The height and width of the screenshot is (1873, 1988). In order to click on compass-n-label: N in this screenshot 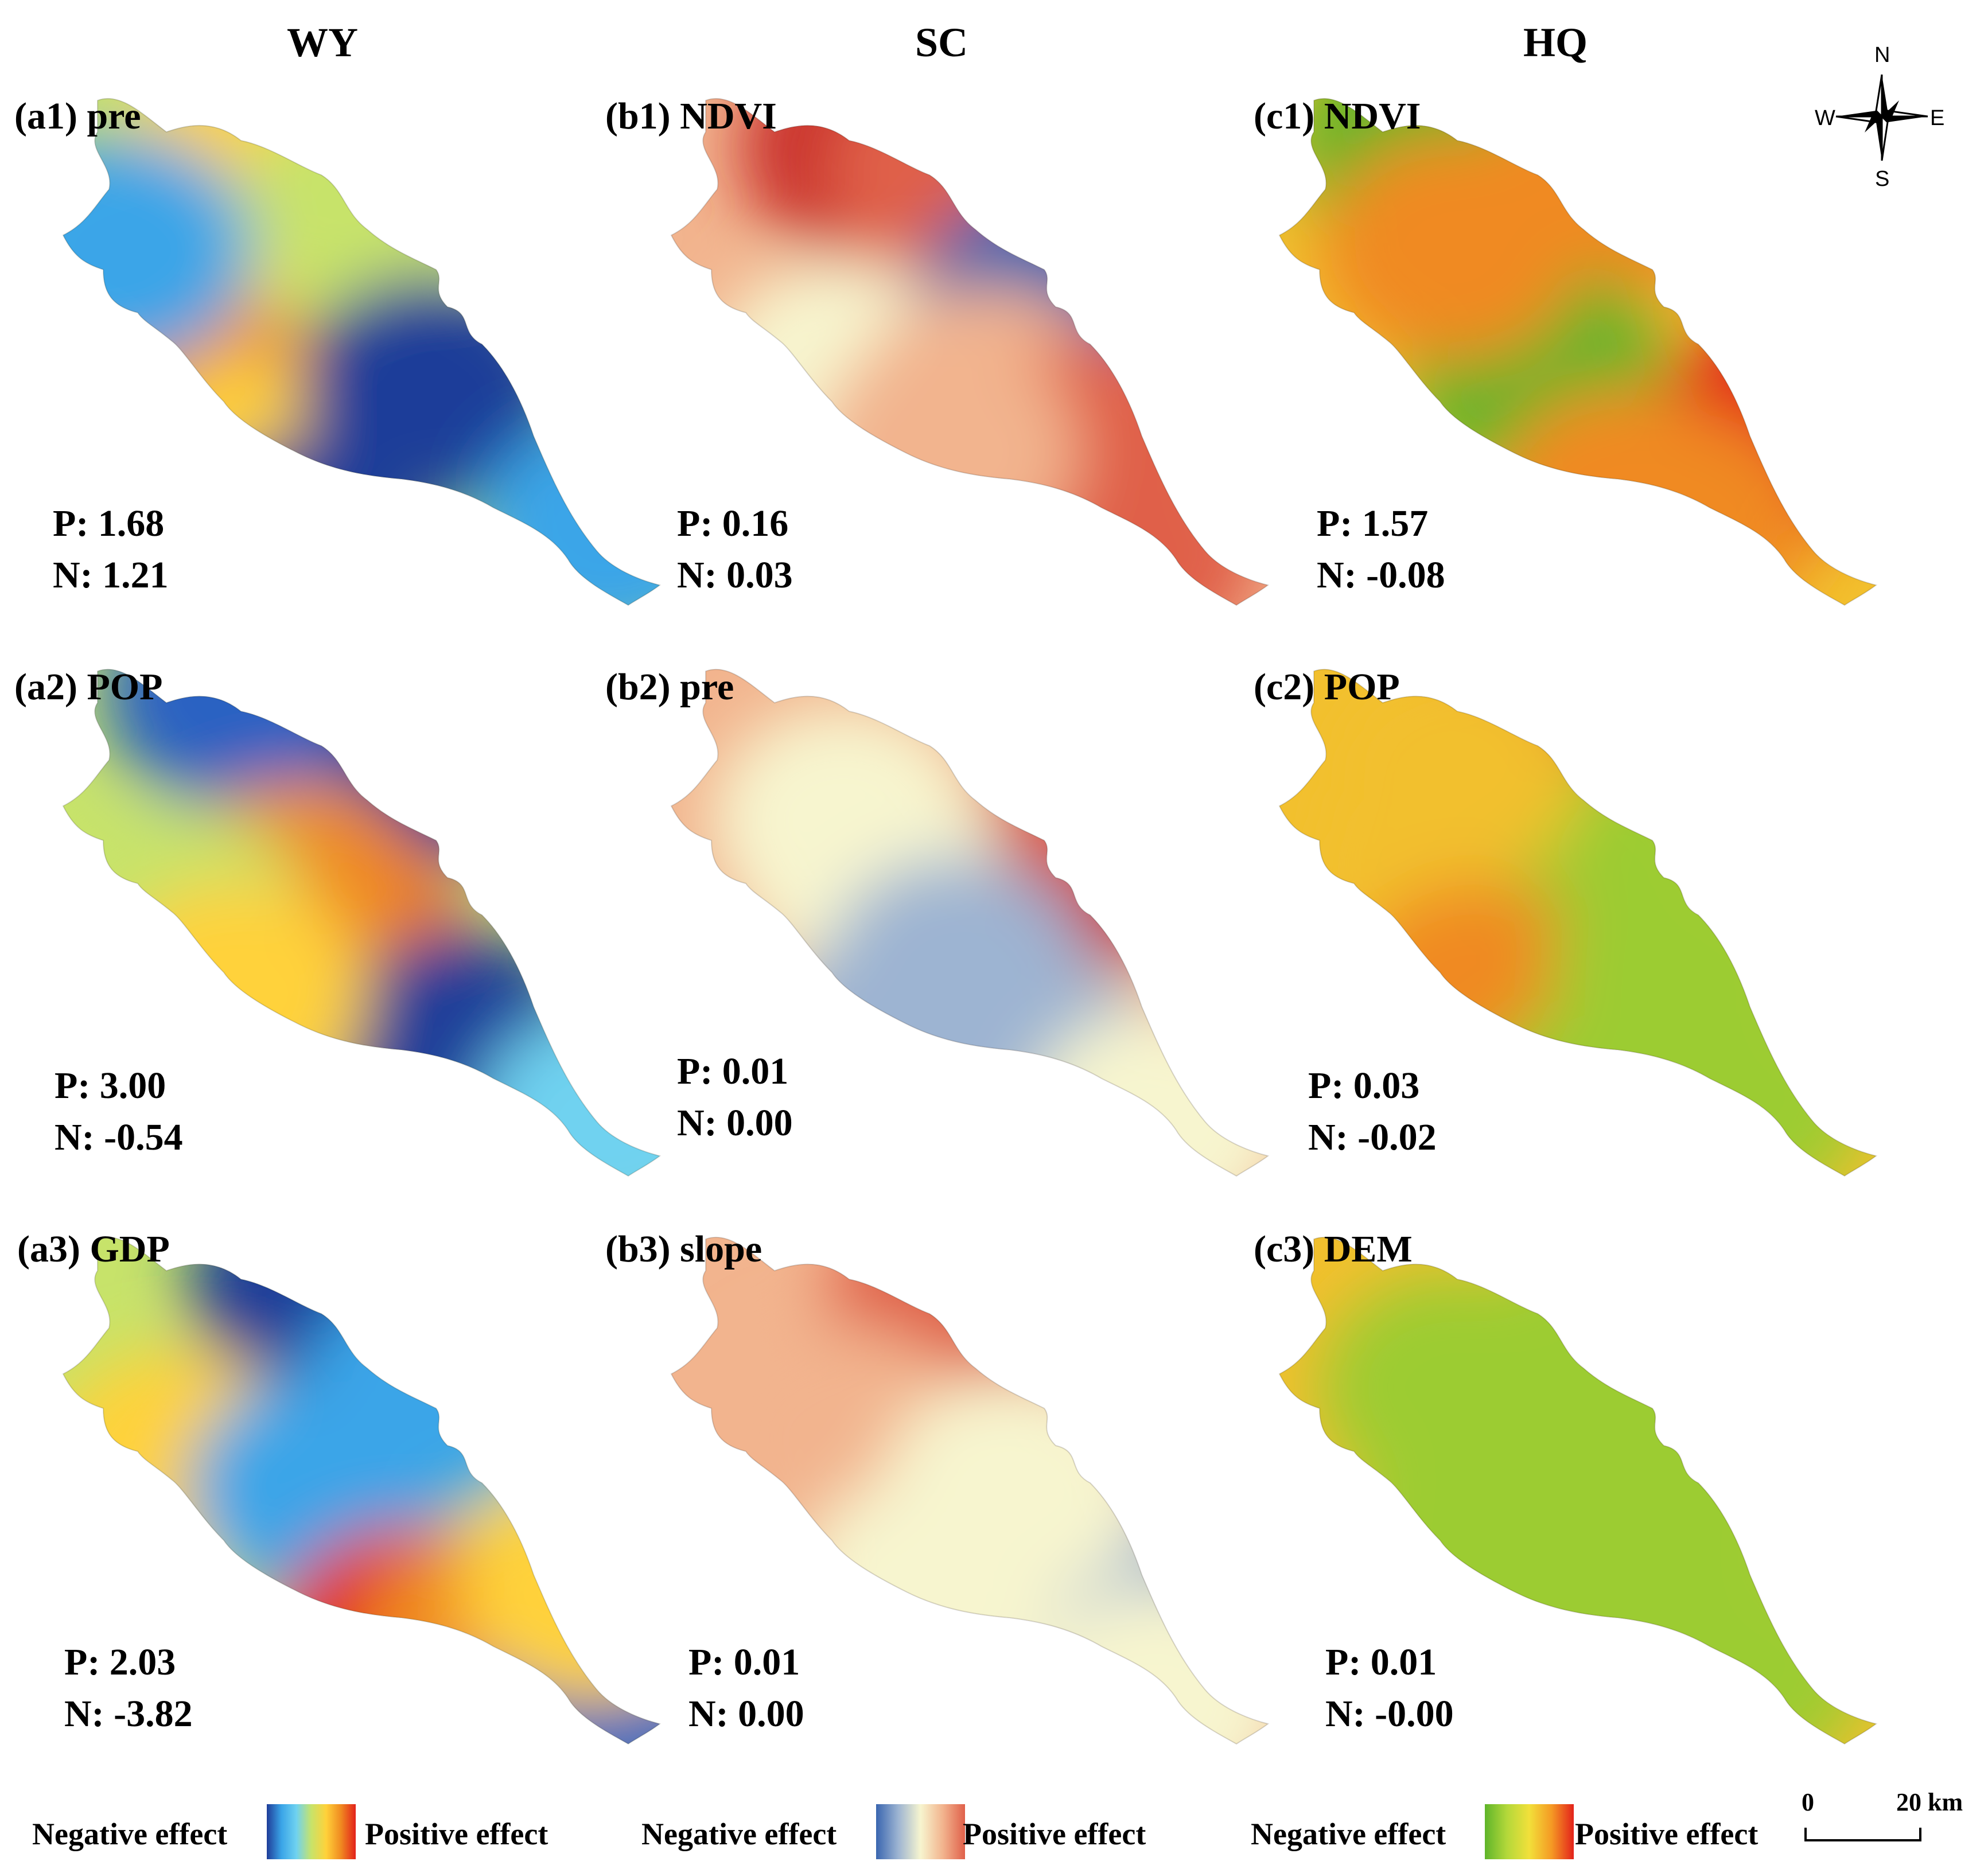, I will do `click(1882, 55)`.